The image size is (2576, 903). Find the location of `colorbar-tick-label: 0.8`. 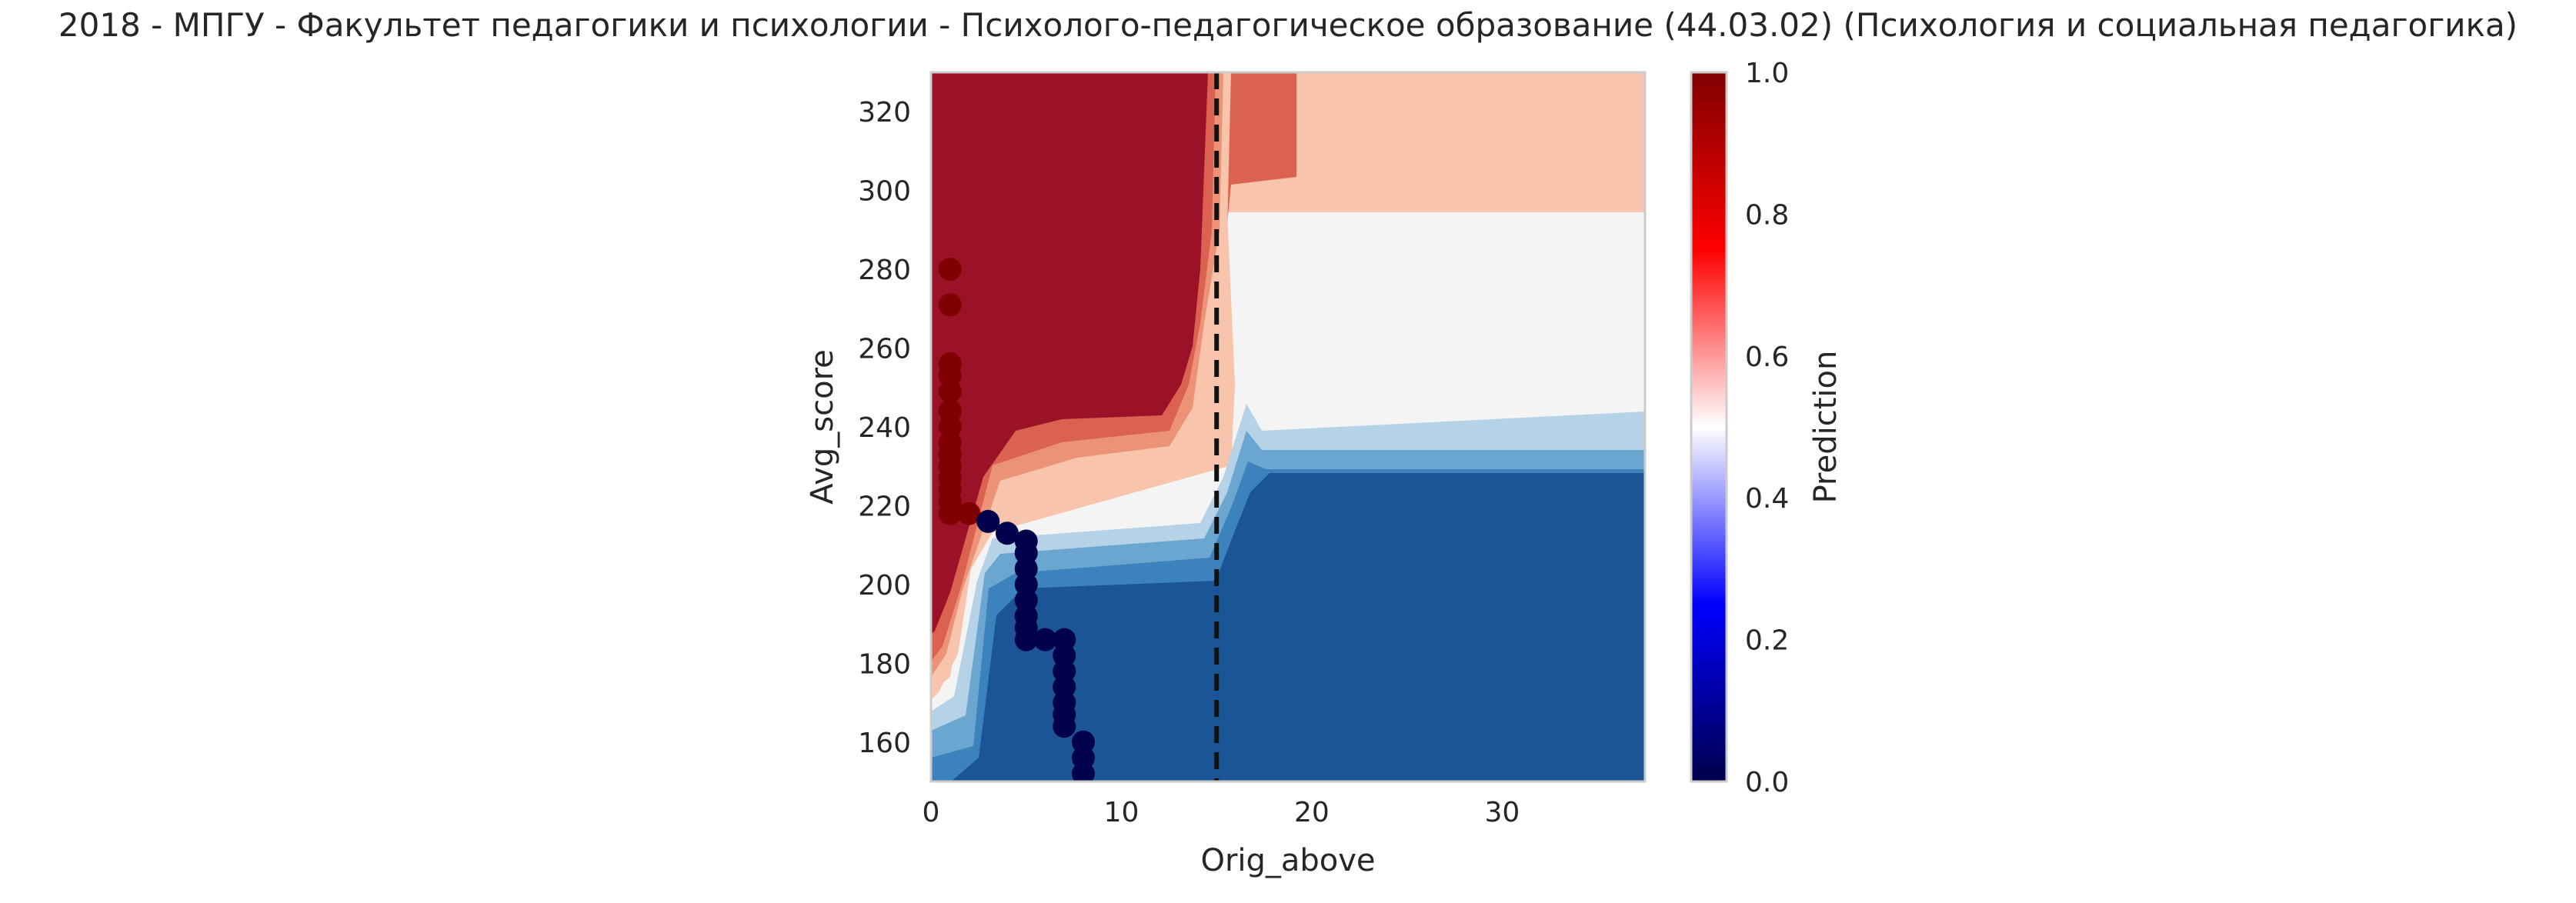

colorbar-tick-label: 0.8 is located at coordinates (1767, 215).